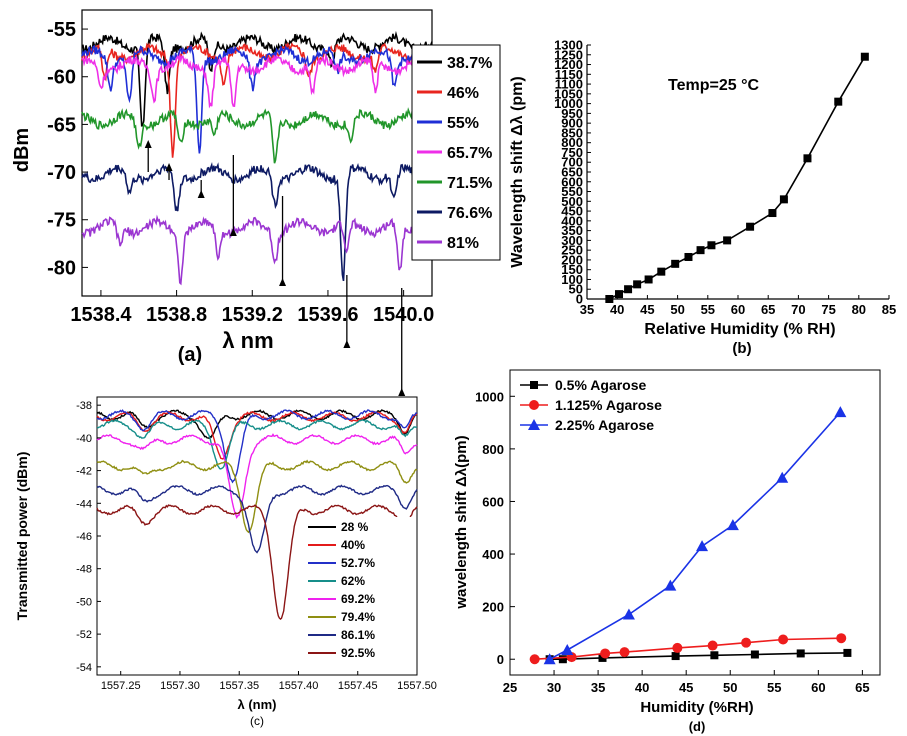 Image resolution: width=907 pixels, height=736 pixels. I want to click on panel-a-legend-label: 71.5%, so click(469, 183).